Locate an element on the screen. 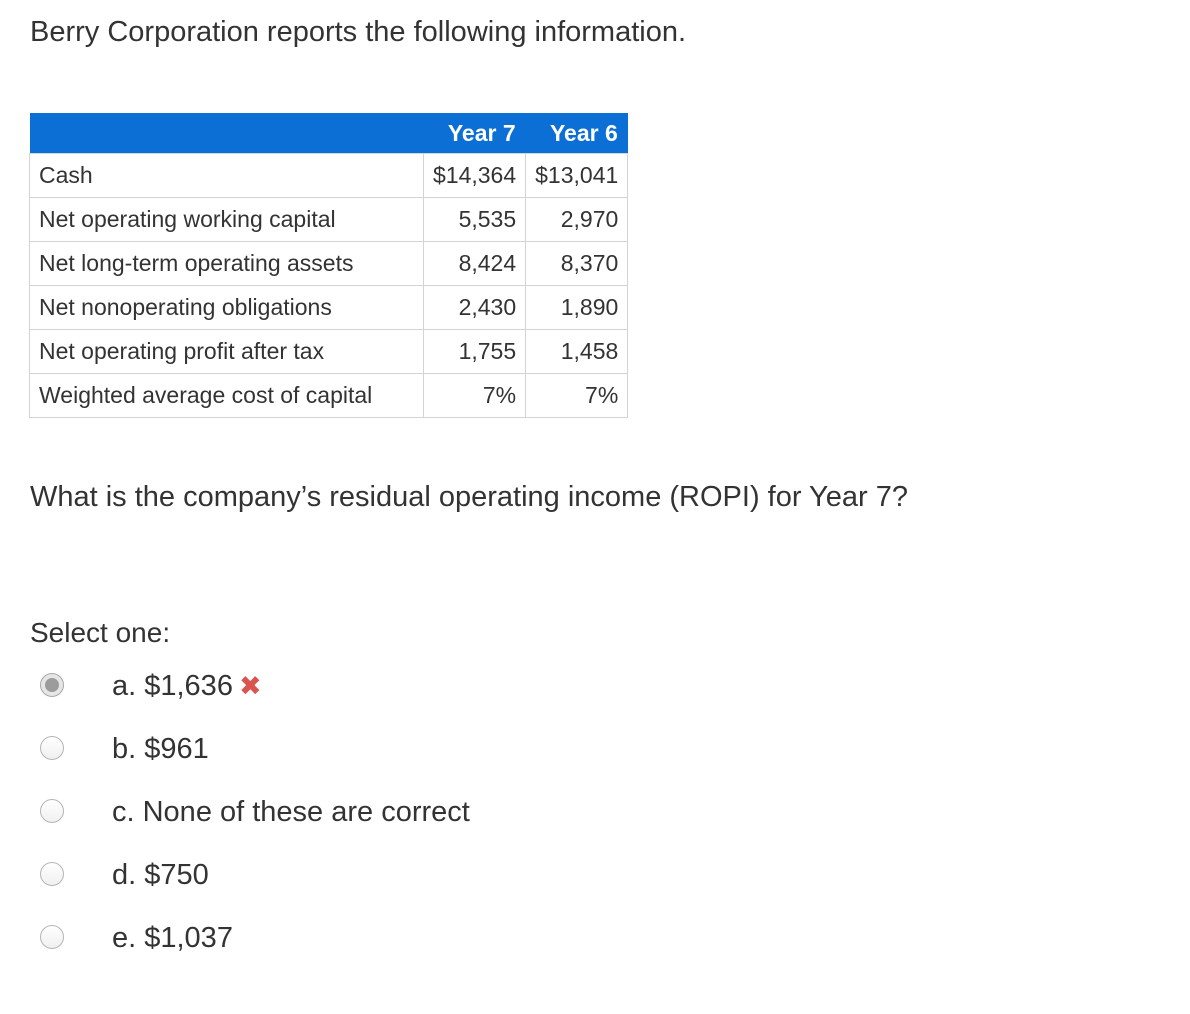  option-a-label: a. $1,636 ✖ is located at coordinates (187, 686).